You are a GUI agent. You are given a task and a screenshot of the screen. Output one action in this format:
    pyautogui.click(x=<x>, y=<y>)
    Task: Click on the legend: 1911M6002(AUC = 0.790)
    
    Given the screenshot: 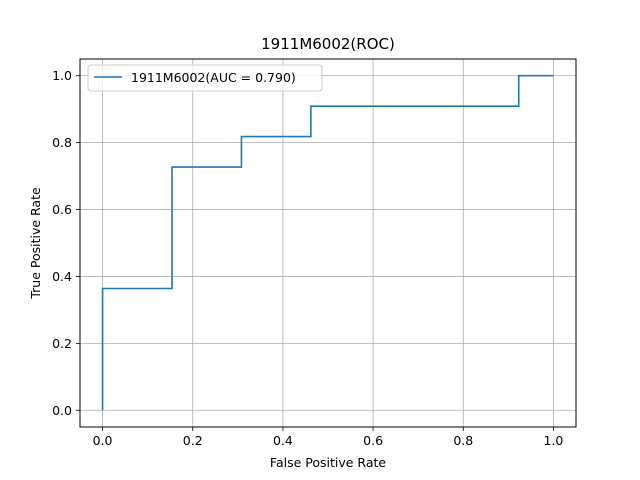 What is the action you would take?
    pyautogui.click(x=205, y=78)
    